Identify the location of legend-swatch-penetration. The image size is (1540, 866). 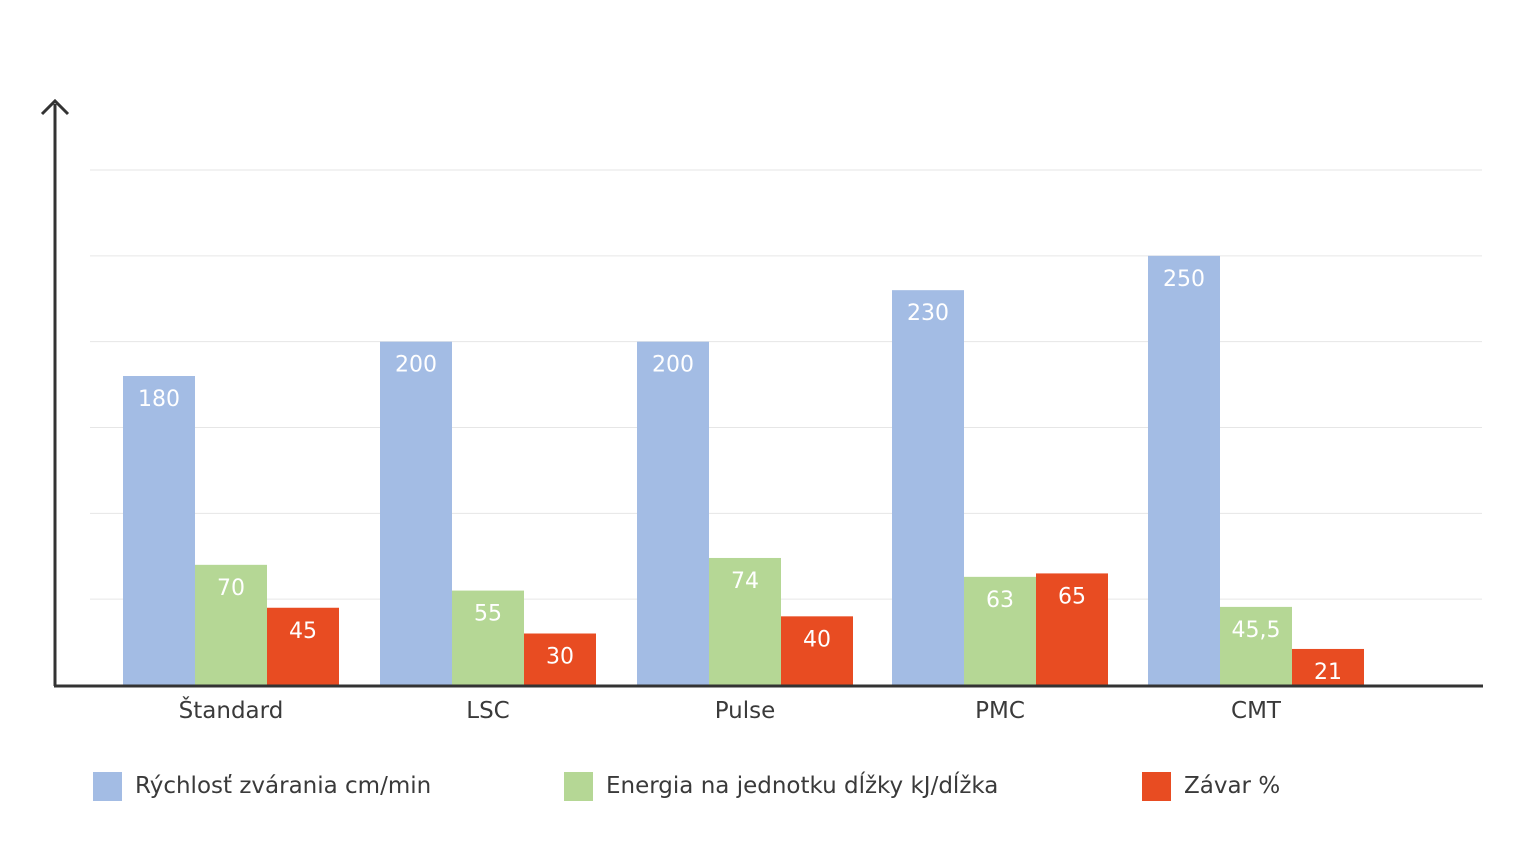
(1156, 786).